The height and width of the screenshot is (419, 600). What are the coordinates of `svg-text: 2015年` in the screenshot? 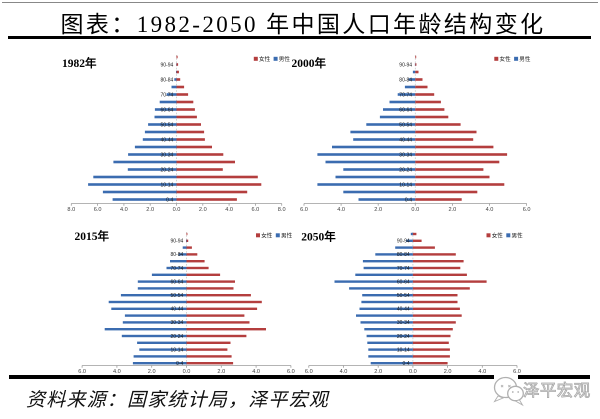 It's located at (92, 236).